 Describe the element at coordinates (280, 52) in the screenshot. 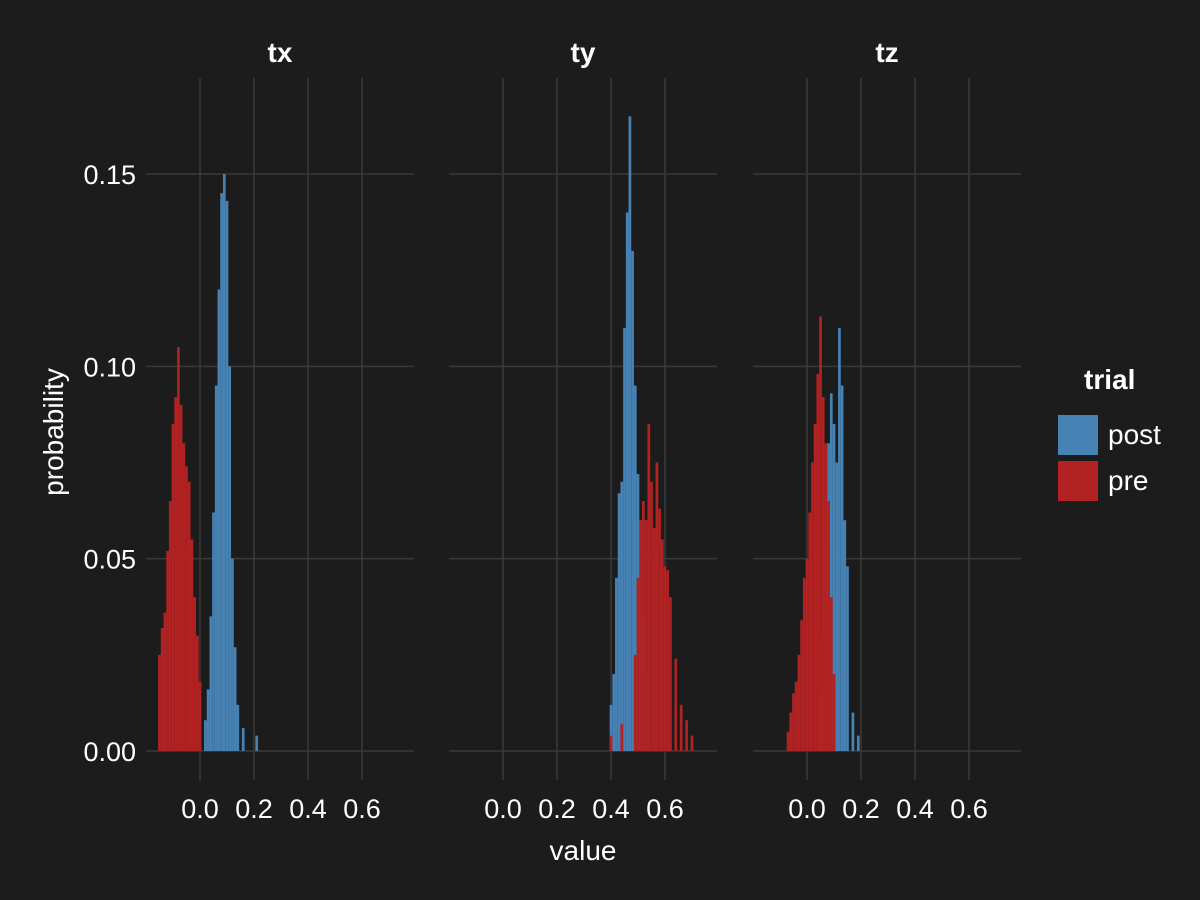

I see `facet-title-tx: tx` at that location.